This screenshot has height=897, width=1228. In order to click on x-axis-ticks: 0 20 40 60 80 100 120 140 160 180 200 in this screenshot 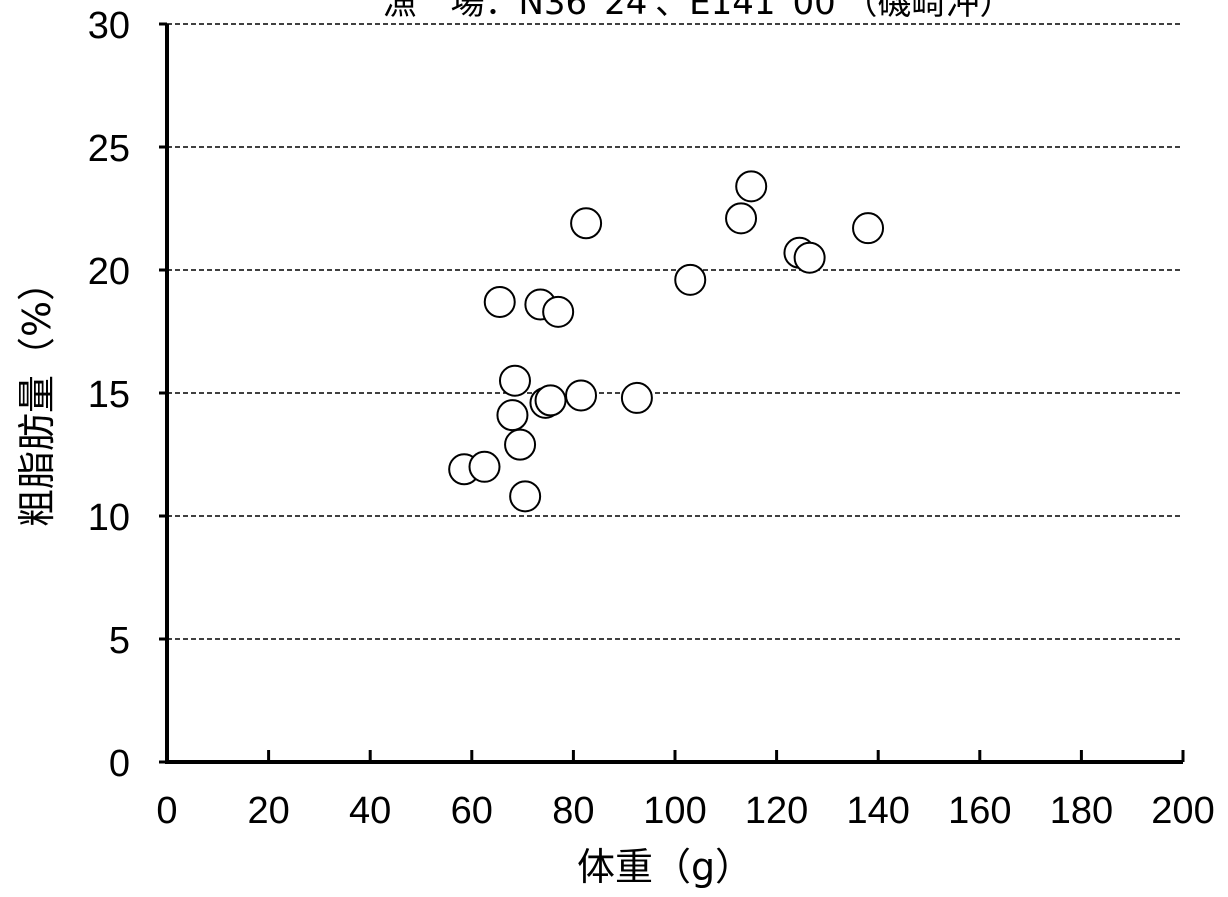, I will do `click(685, 791)`.